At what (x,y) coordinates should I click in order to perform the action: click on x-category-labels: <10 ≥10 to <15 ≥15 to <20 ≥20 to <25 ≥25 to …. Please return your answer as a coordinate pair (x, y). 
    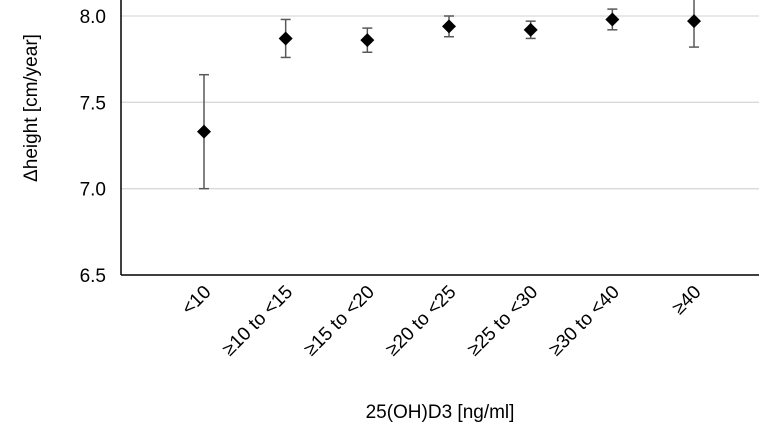
    Looking at the image, I should click on (442, 321).